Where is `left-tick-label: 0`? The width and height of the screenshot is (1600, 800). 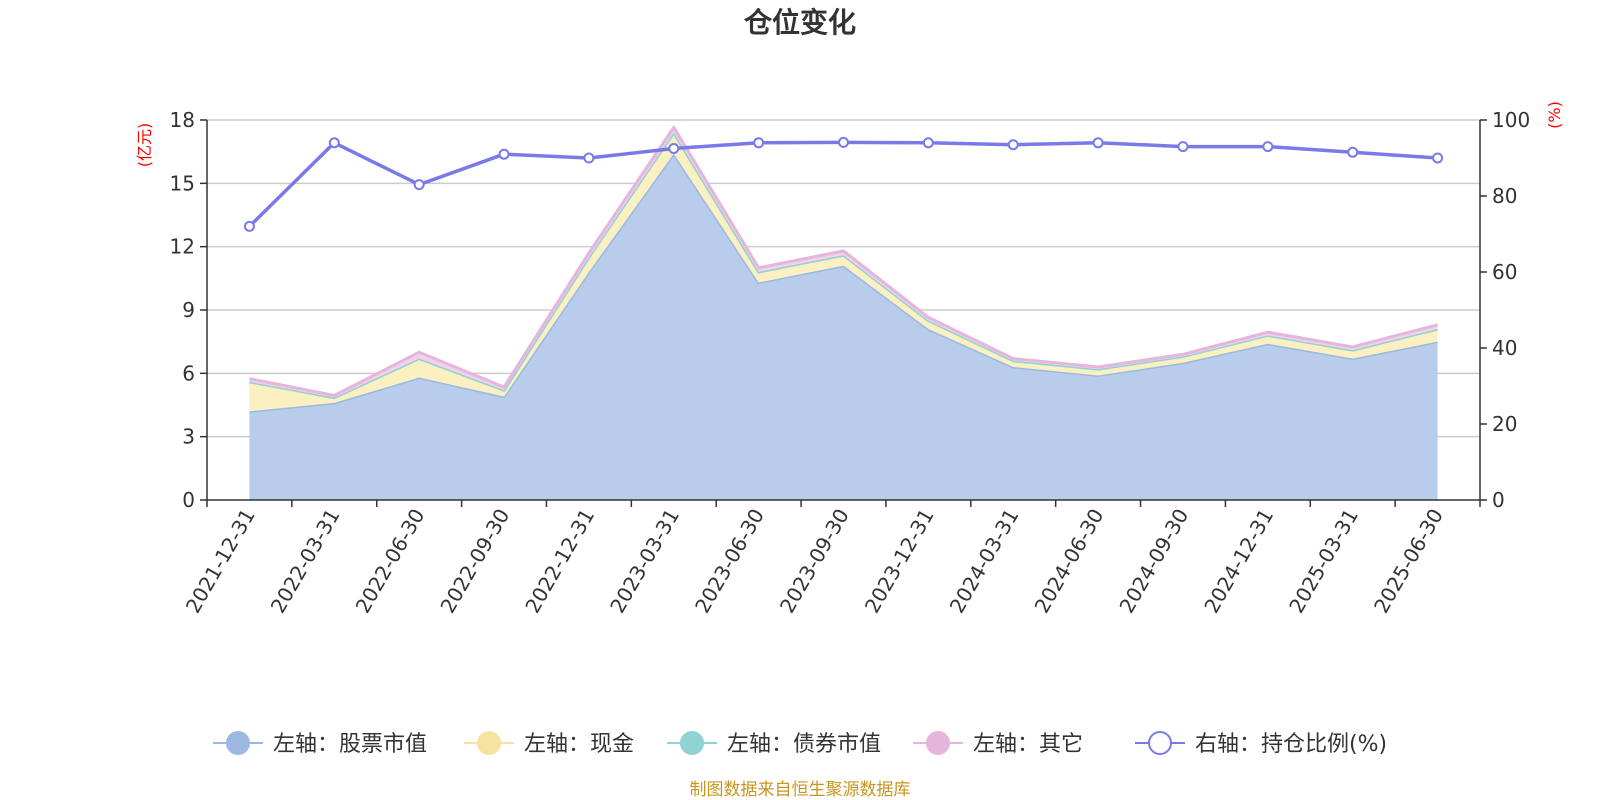 left-tick-label: 0 is located at coordinates (188, 500).